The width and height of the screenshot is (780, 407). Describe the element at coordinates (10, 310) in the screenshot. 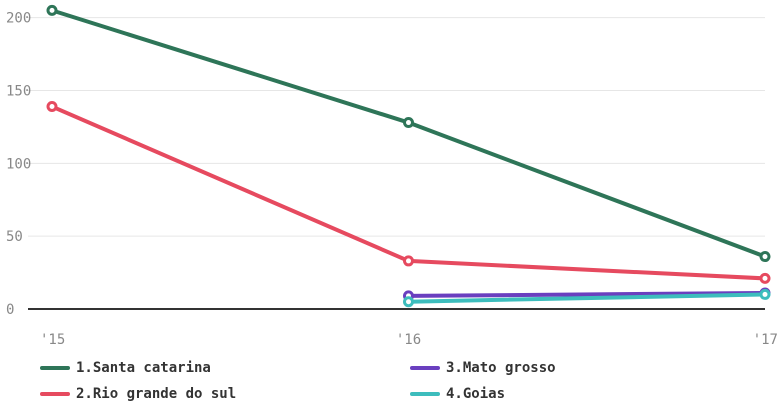

I see `y-tick-label: 0` at that location.